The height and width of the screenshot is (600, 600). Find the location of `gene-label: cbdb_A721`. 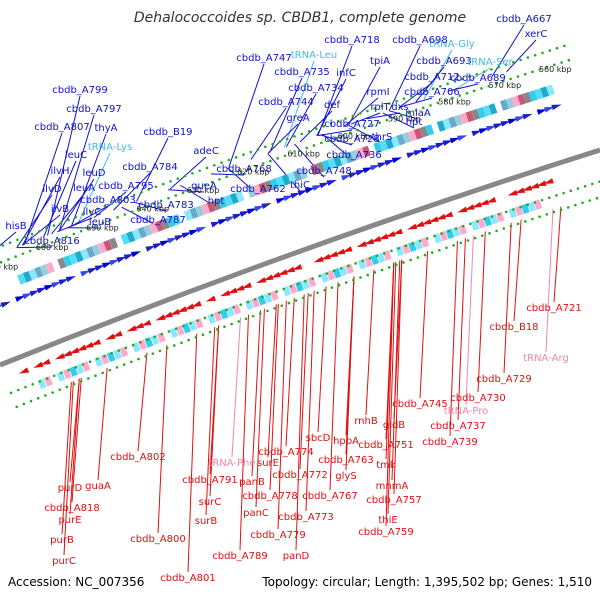

gene-label: cbdb_A721 is located at coordinates (553, 308).